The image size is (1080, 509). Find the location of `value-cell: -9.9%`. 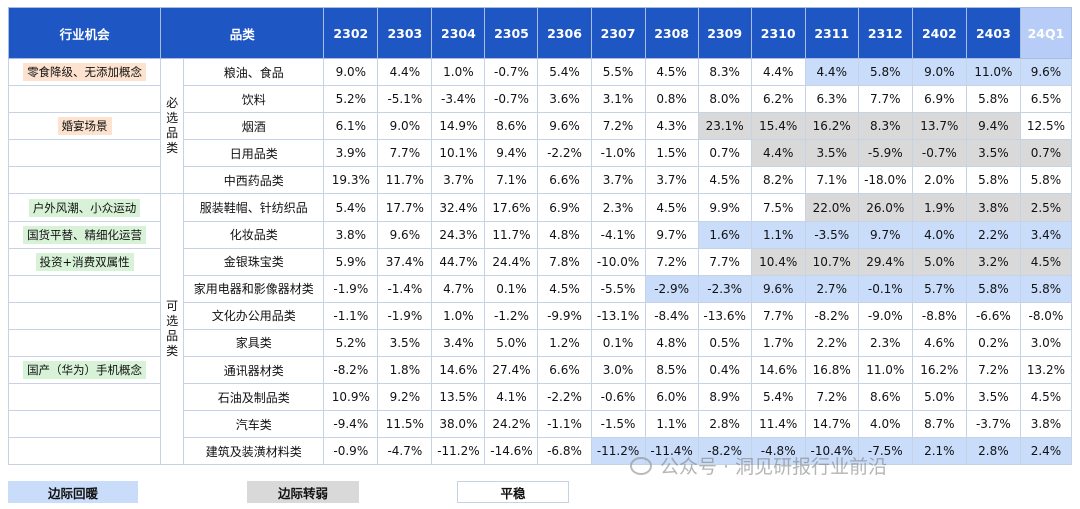

value-cell: -9.9% is located at coordinates (564, 315).